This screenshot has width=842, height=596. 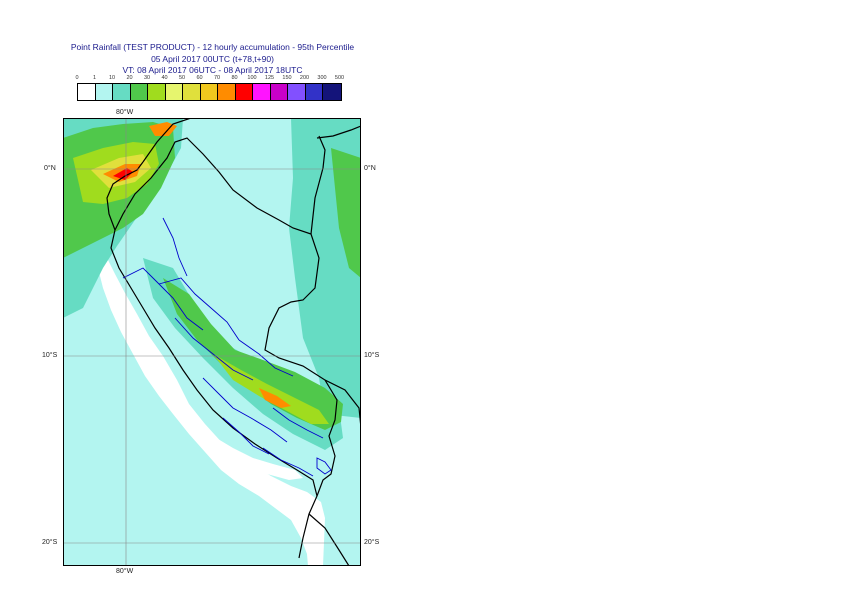 What do you see at coordinates (125, 196) in the screenshot?
I see `ecuador-coast` at bounding box center [125, 196].